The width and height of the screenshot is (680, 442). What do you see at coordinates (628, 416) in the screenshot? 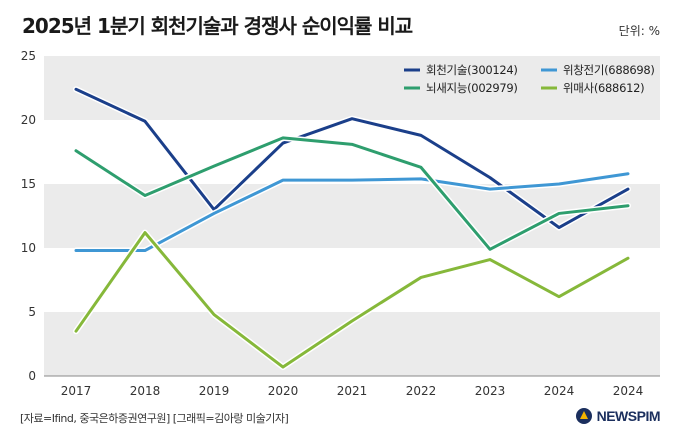
I see `logo-text: NEWSPIM` at bounding box center [628, 416].